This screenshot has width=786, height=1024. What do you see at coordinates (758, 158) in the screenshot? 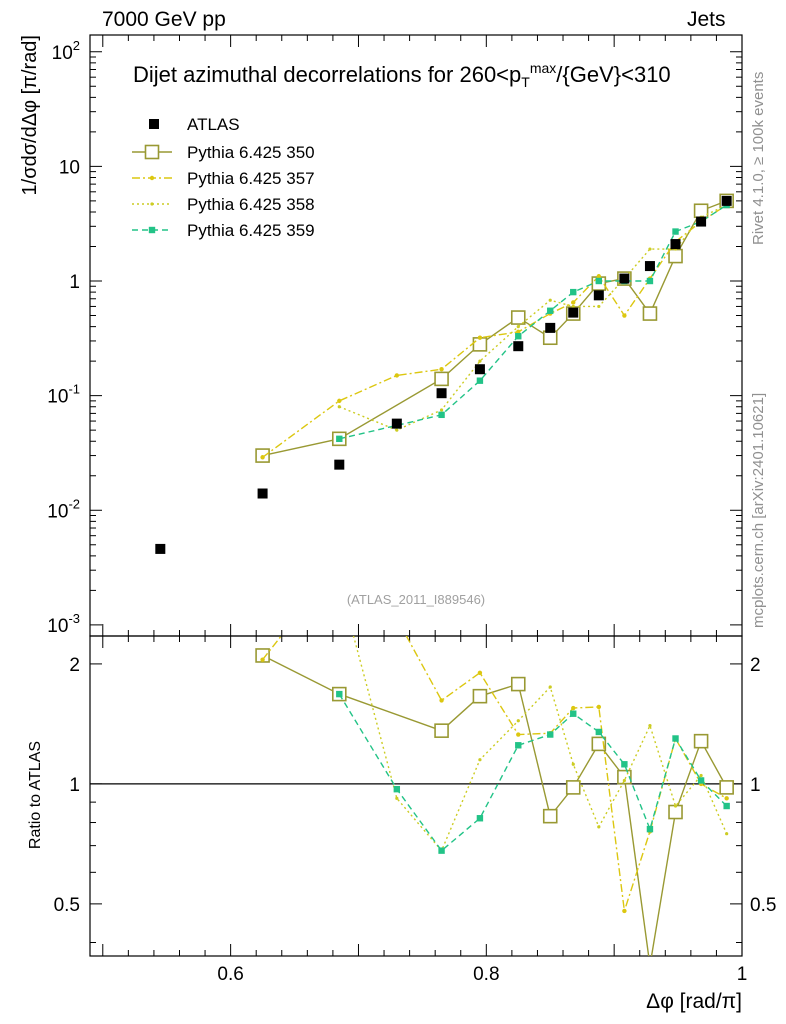
I see `rivet-version-label: Rivet 4.1.0, ≥ 100k events` at bounding box center [758, 158].